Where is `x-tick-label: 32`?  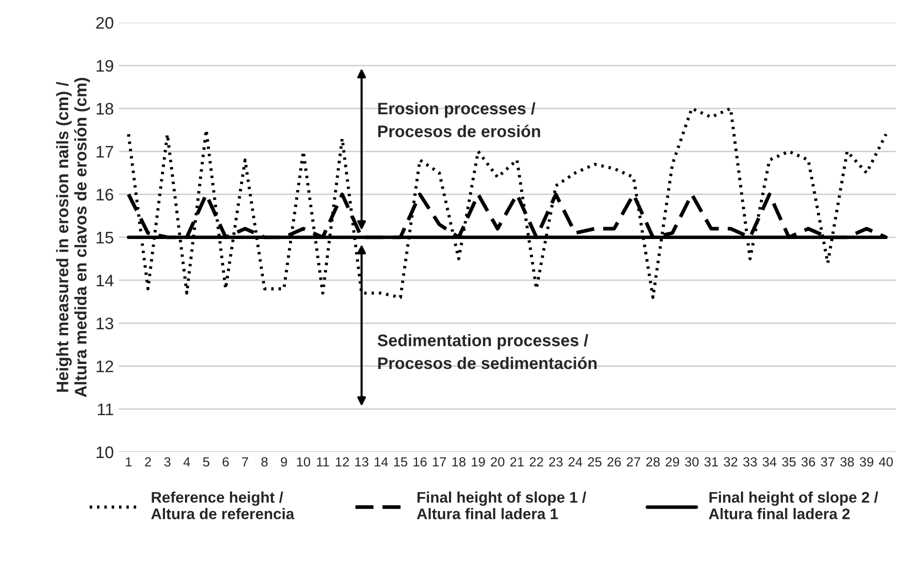 x-tick-label: 32 is located at coordinates (731, 462).